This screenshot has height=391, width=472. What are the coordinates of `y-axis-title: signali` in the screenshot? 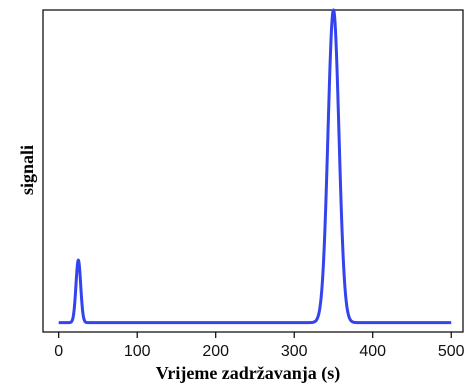 It's located at (27, 170).